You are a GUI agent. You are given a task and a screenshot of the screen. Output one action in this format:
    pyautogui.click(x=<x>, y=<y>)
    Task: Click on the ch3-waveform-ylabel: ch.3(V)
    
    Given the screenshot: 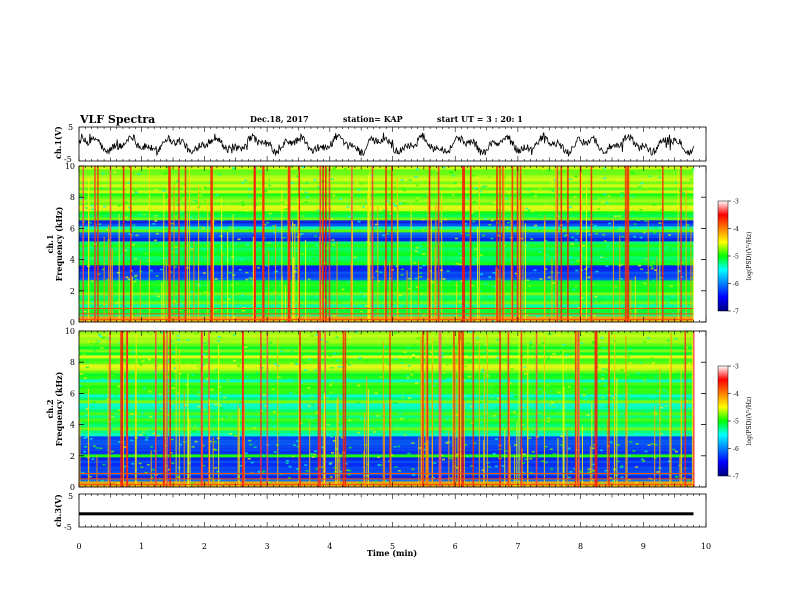 What is the action you would take?
    pyautogui.click(x=58, y=510)
    